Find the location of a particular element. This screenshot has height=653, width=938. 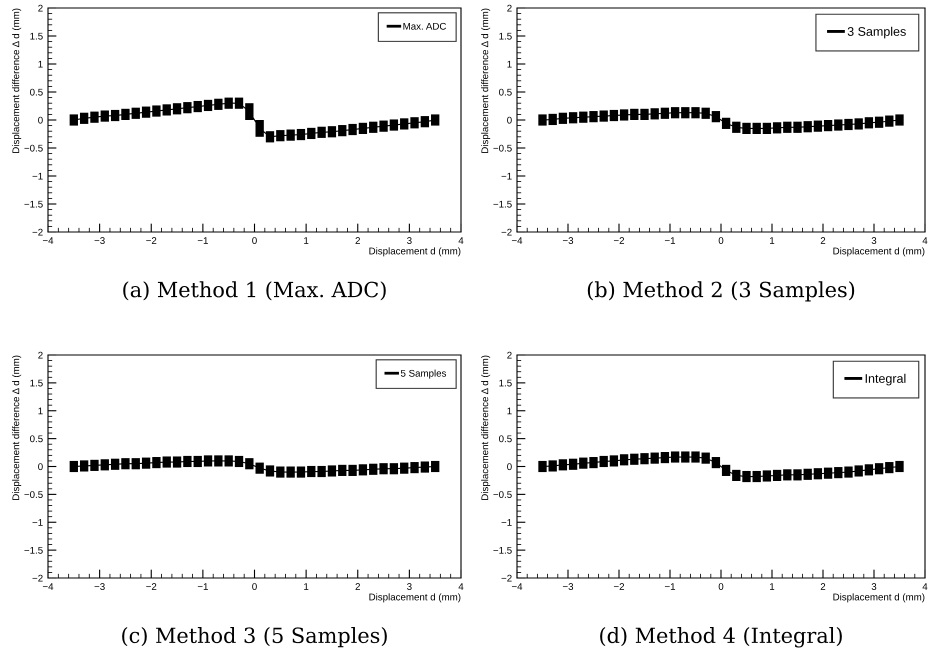

text: (c) Method 3 (5 Samples) is located at coordinates (254, 637).